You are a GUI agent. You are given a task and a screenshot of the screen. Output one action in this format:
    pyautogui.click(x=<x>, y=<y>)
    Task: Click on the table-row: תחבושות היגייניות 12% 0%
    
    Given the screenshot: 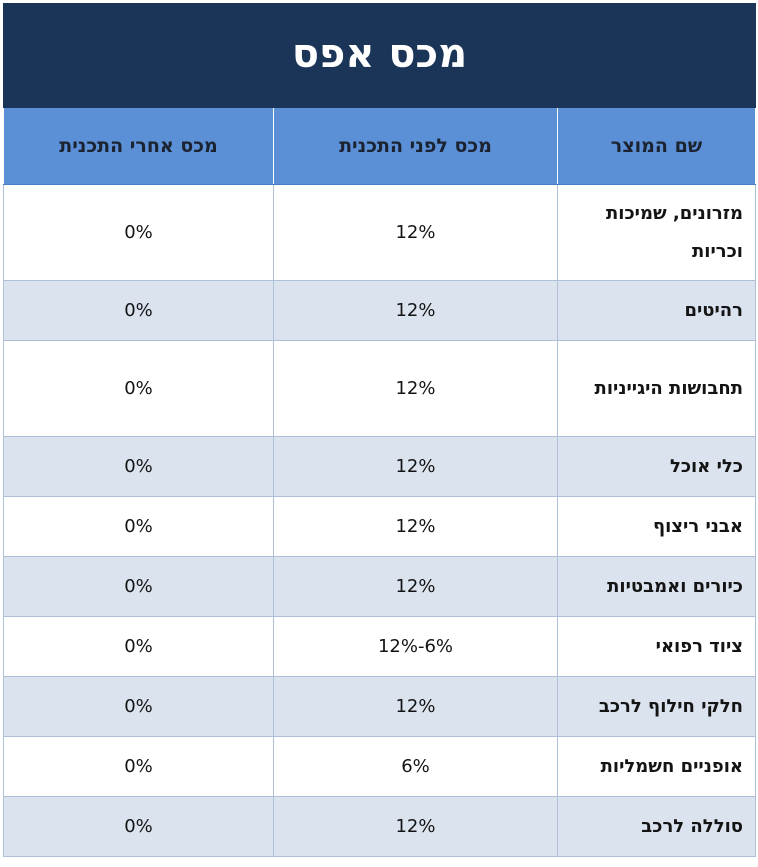 What is the action you would take?
    pyautogui.click(x=379, y=388)
    